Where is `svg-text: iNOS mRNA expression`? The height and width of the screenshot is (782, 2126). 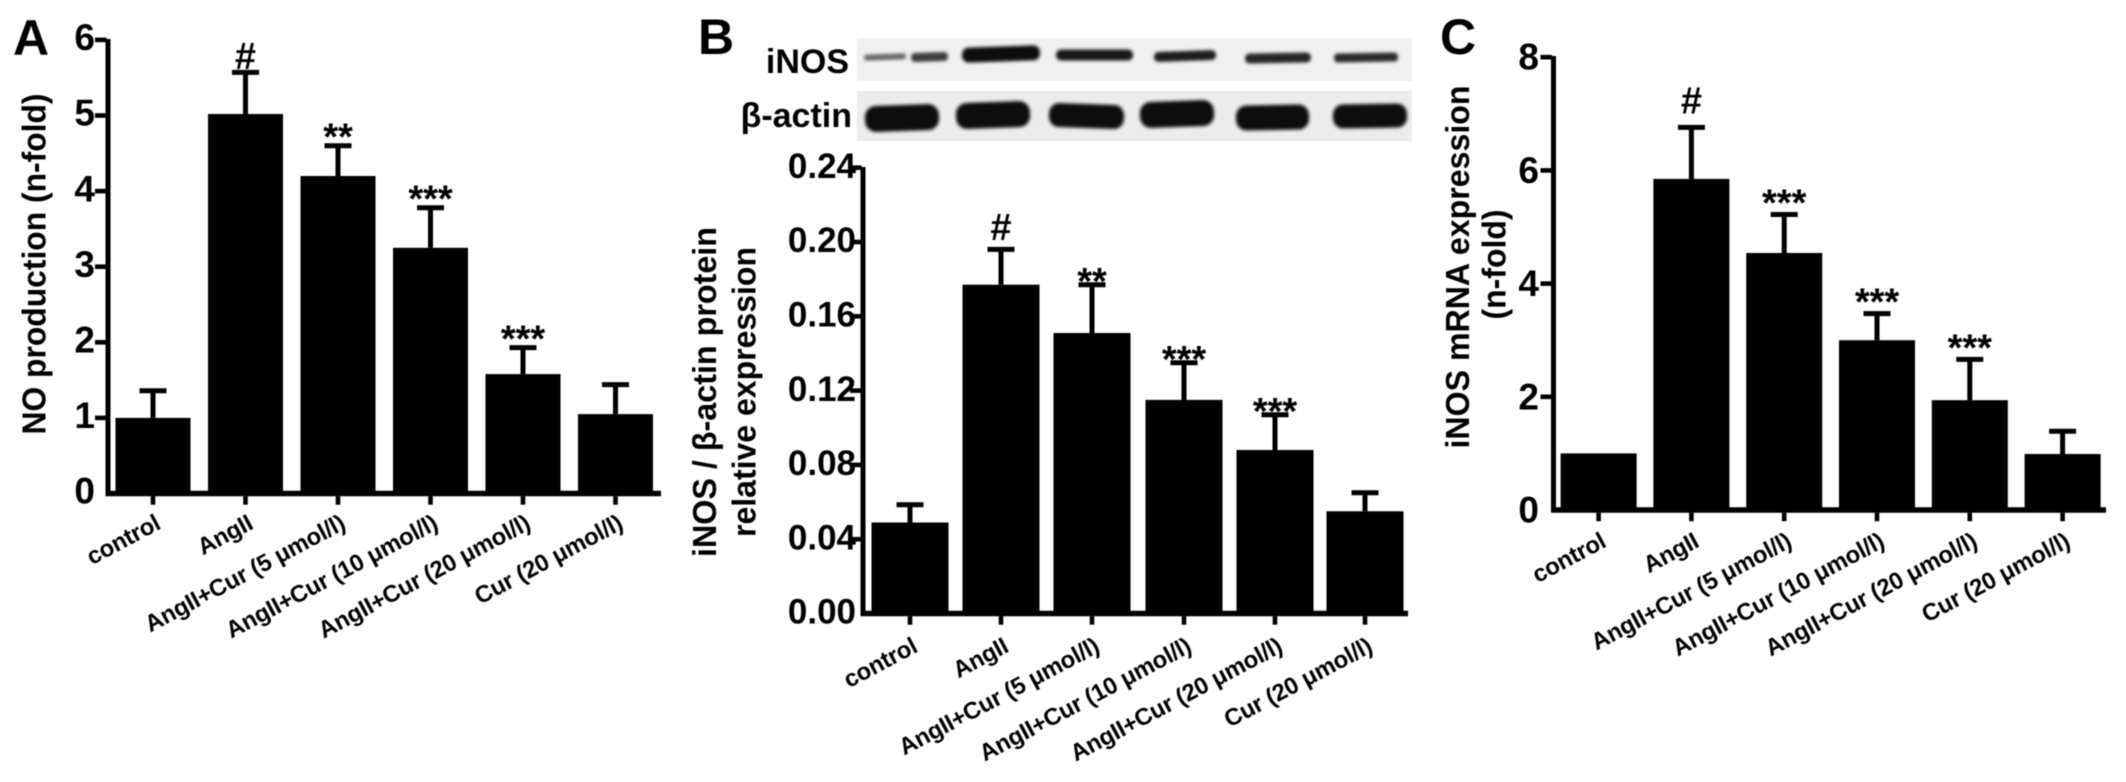 svg-text: iNOS mRNA expression is located at coordinates (1457, 267).